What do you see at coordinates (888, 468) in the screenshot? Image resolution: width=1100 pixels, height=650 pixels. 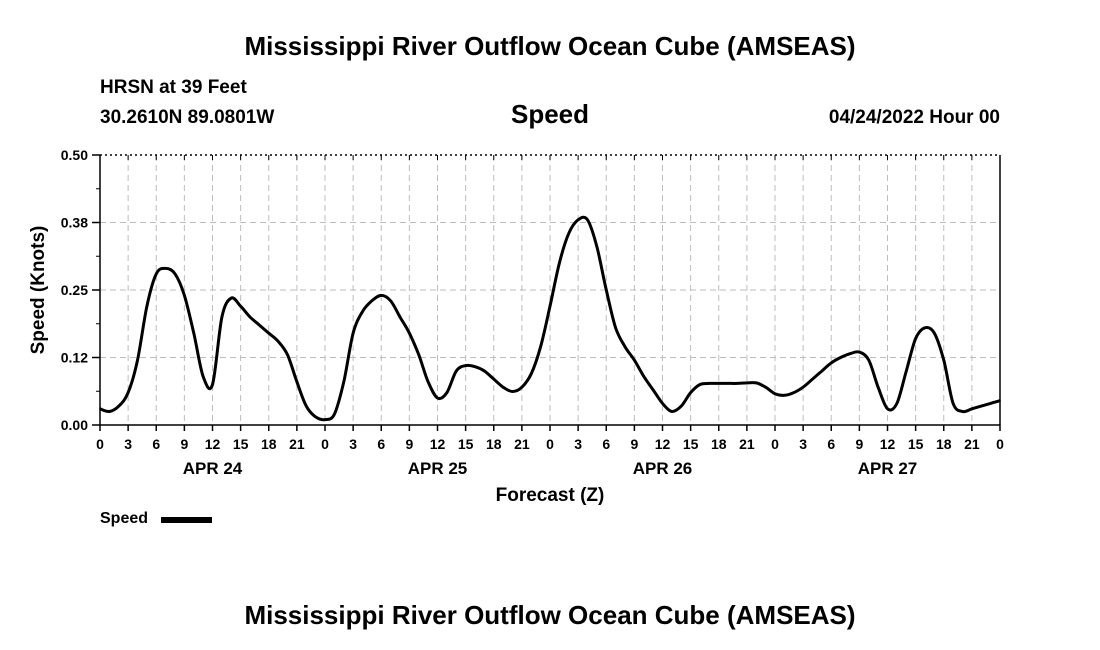 I see `day-label: APR 27` at bounding box center [888, 468].